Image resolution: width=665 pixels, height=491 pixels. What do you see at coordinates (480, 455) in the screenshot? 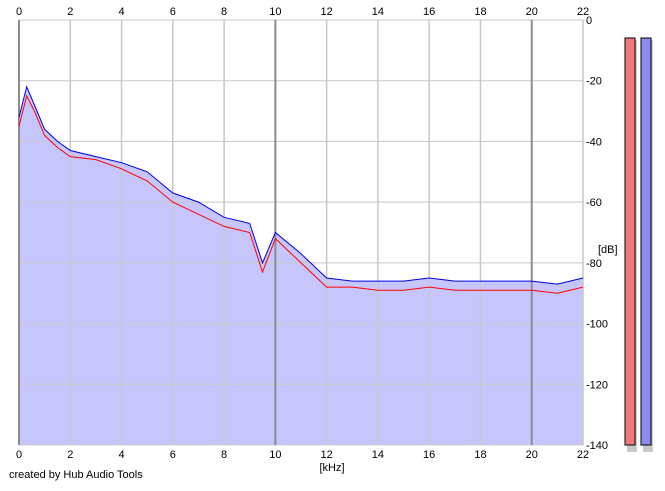
I see `x-tick-label-bottom: 18` at bounding box center [480, 455].